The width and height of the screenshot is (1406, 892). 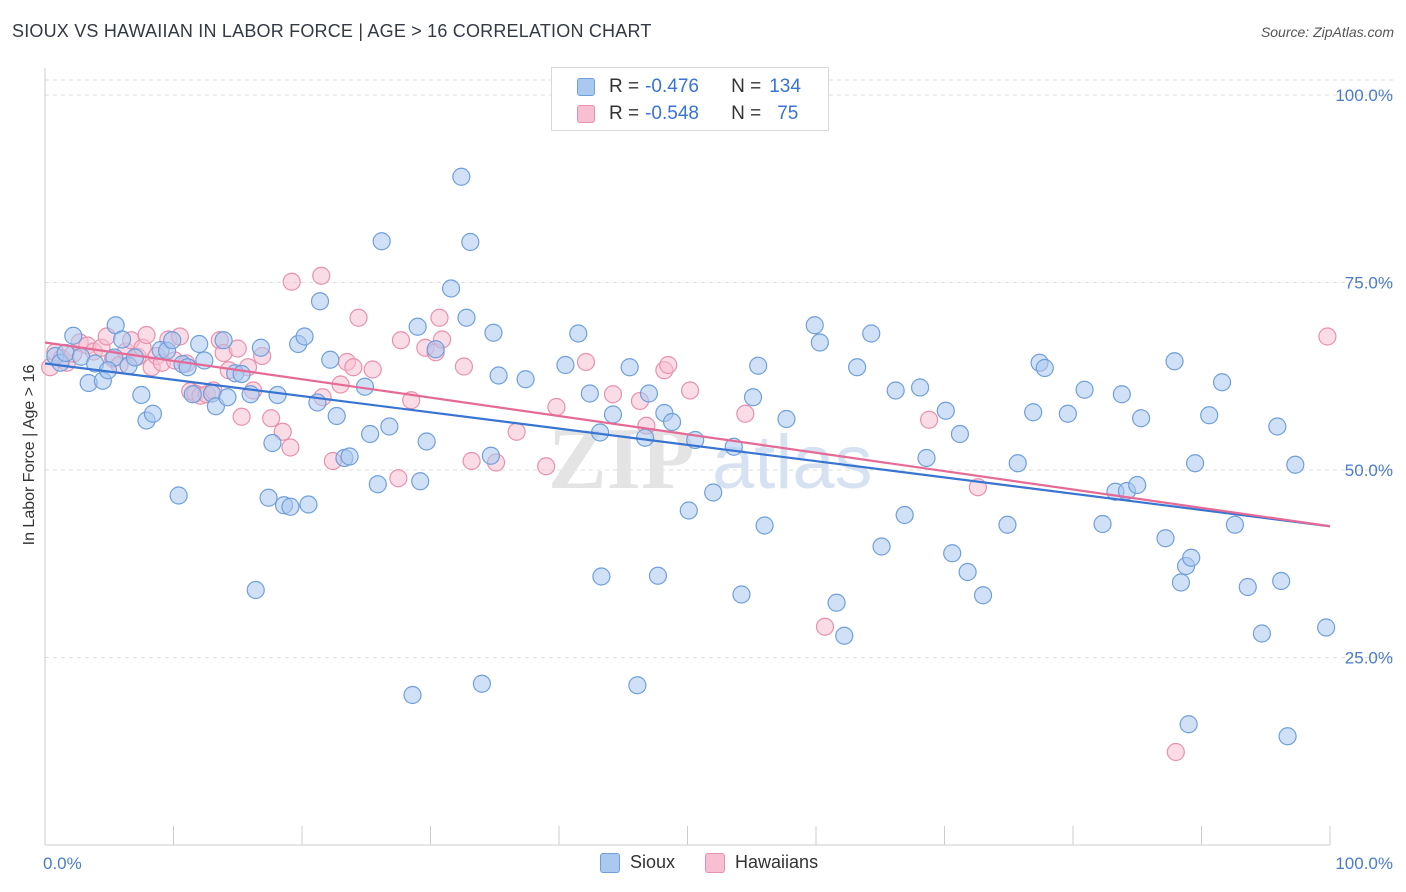 What do you see at coordinates (690, 99) in the screenshot?
I see `stats-legend: R = -0.476 N = 134 R = -0.548 N = 75` at bounding box center [690, 99].